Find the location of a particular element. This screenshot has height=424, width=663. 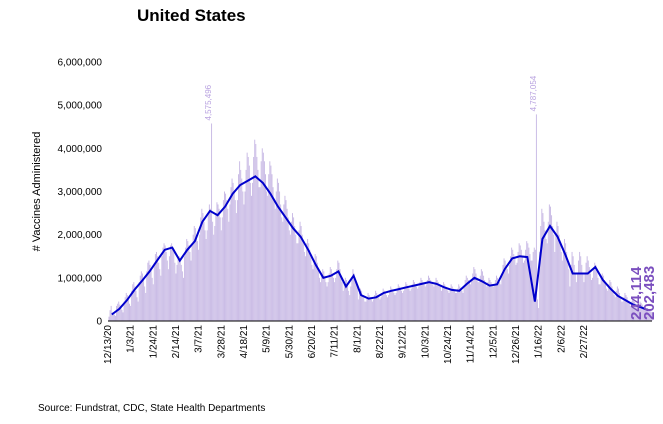

x-tick-label: 2/6/22 is located at coordinates (561, 339).